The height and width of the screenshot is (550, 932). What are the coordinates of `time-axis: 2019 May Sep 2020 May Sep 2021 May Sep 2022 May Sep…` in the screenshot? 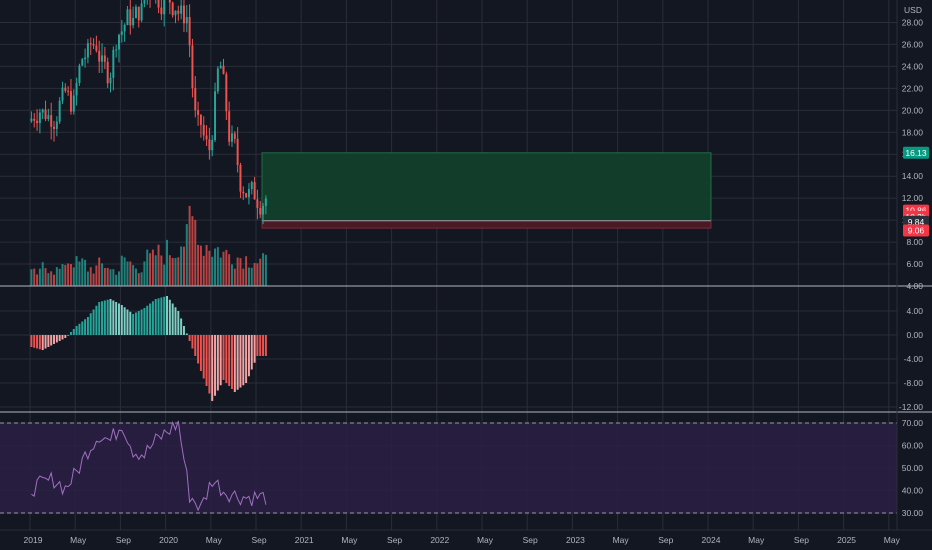 It's located at (466, 537).